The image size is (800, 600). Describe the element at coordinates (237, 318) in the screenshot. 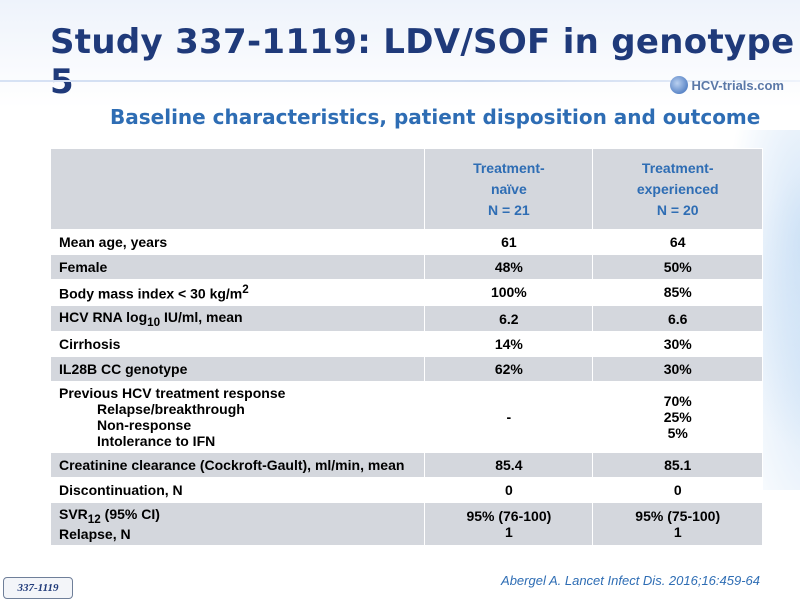

I see `row-label: HCV RNA log10 IU/ml, mean` at that location.